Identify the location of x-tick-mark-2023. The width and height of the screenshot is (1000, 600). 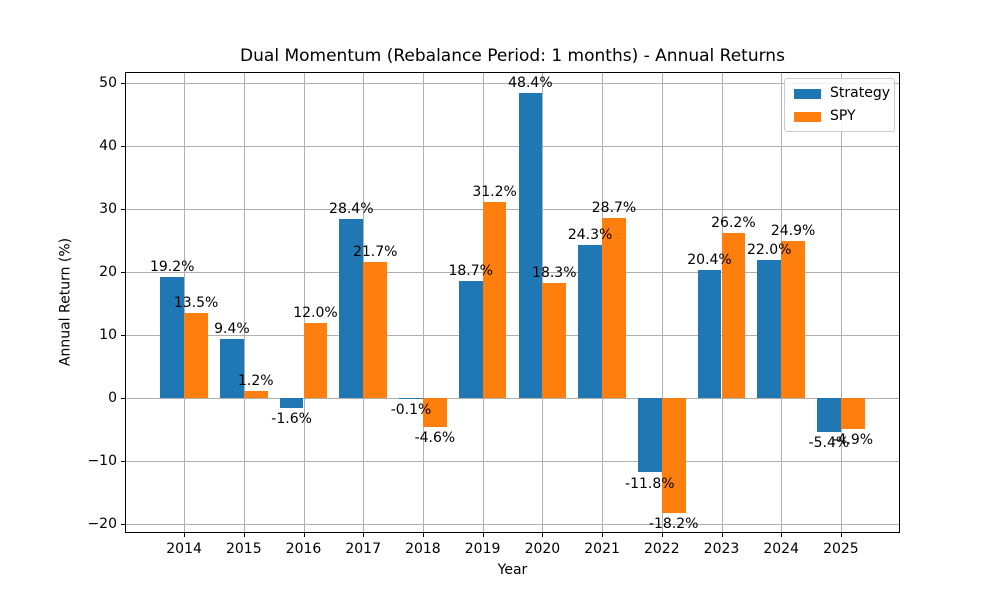
(722, 535).